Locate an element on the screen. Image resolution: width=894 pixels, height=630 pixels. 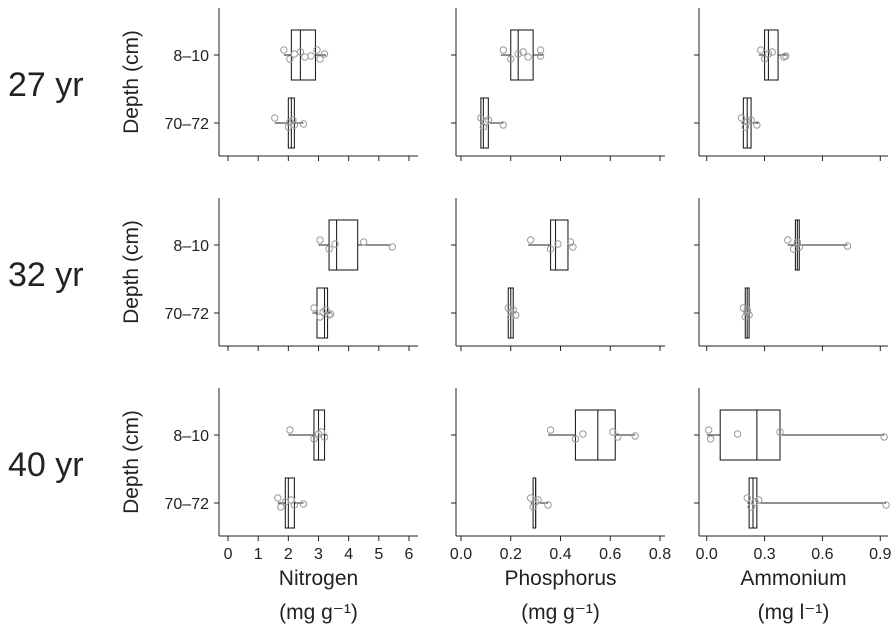
x-axis-unit-nitrogen: (mg g⁻¹) is located at coordinates (318, 612).